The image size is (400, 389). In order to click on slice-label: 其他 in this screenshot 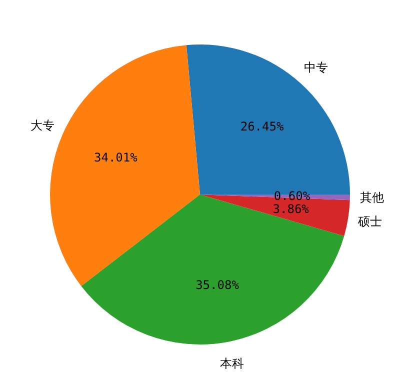, I will do `click(372, 197)`.